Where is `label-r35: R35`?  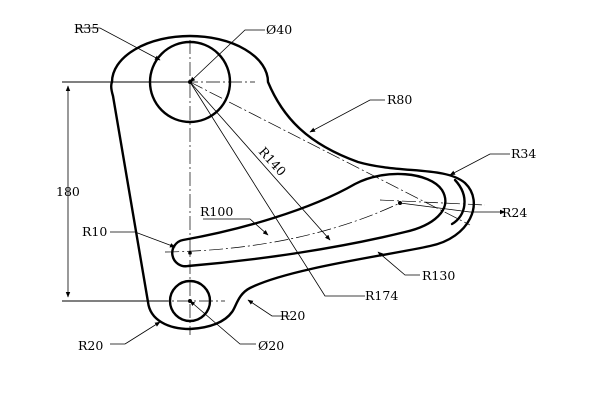
label-r35: R35 is located at coordinates (86, 28).